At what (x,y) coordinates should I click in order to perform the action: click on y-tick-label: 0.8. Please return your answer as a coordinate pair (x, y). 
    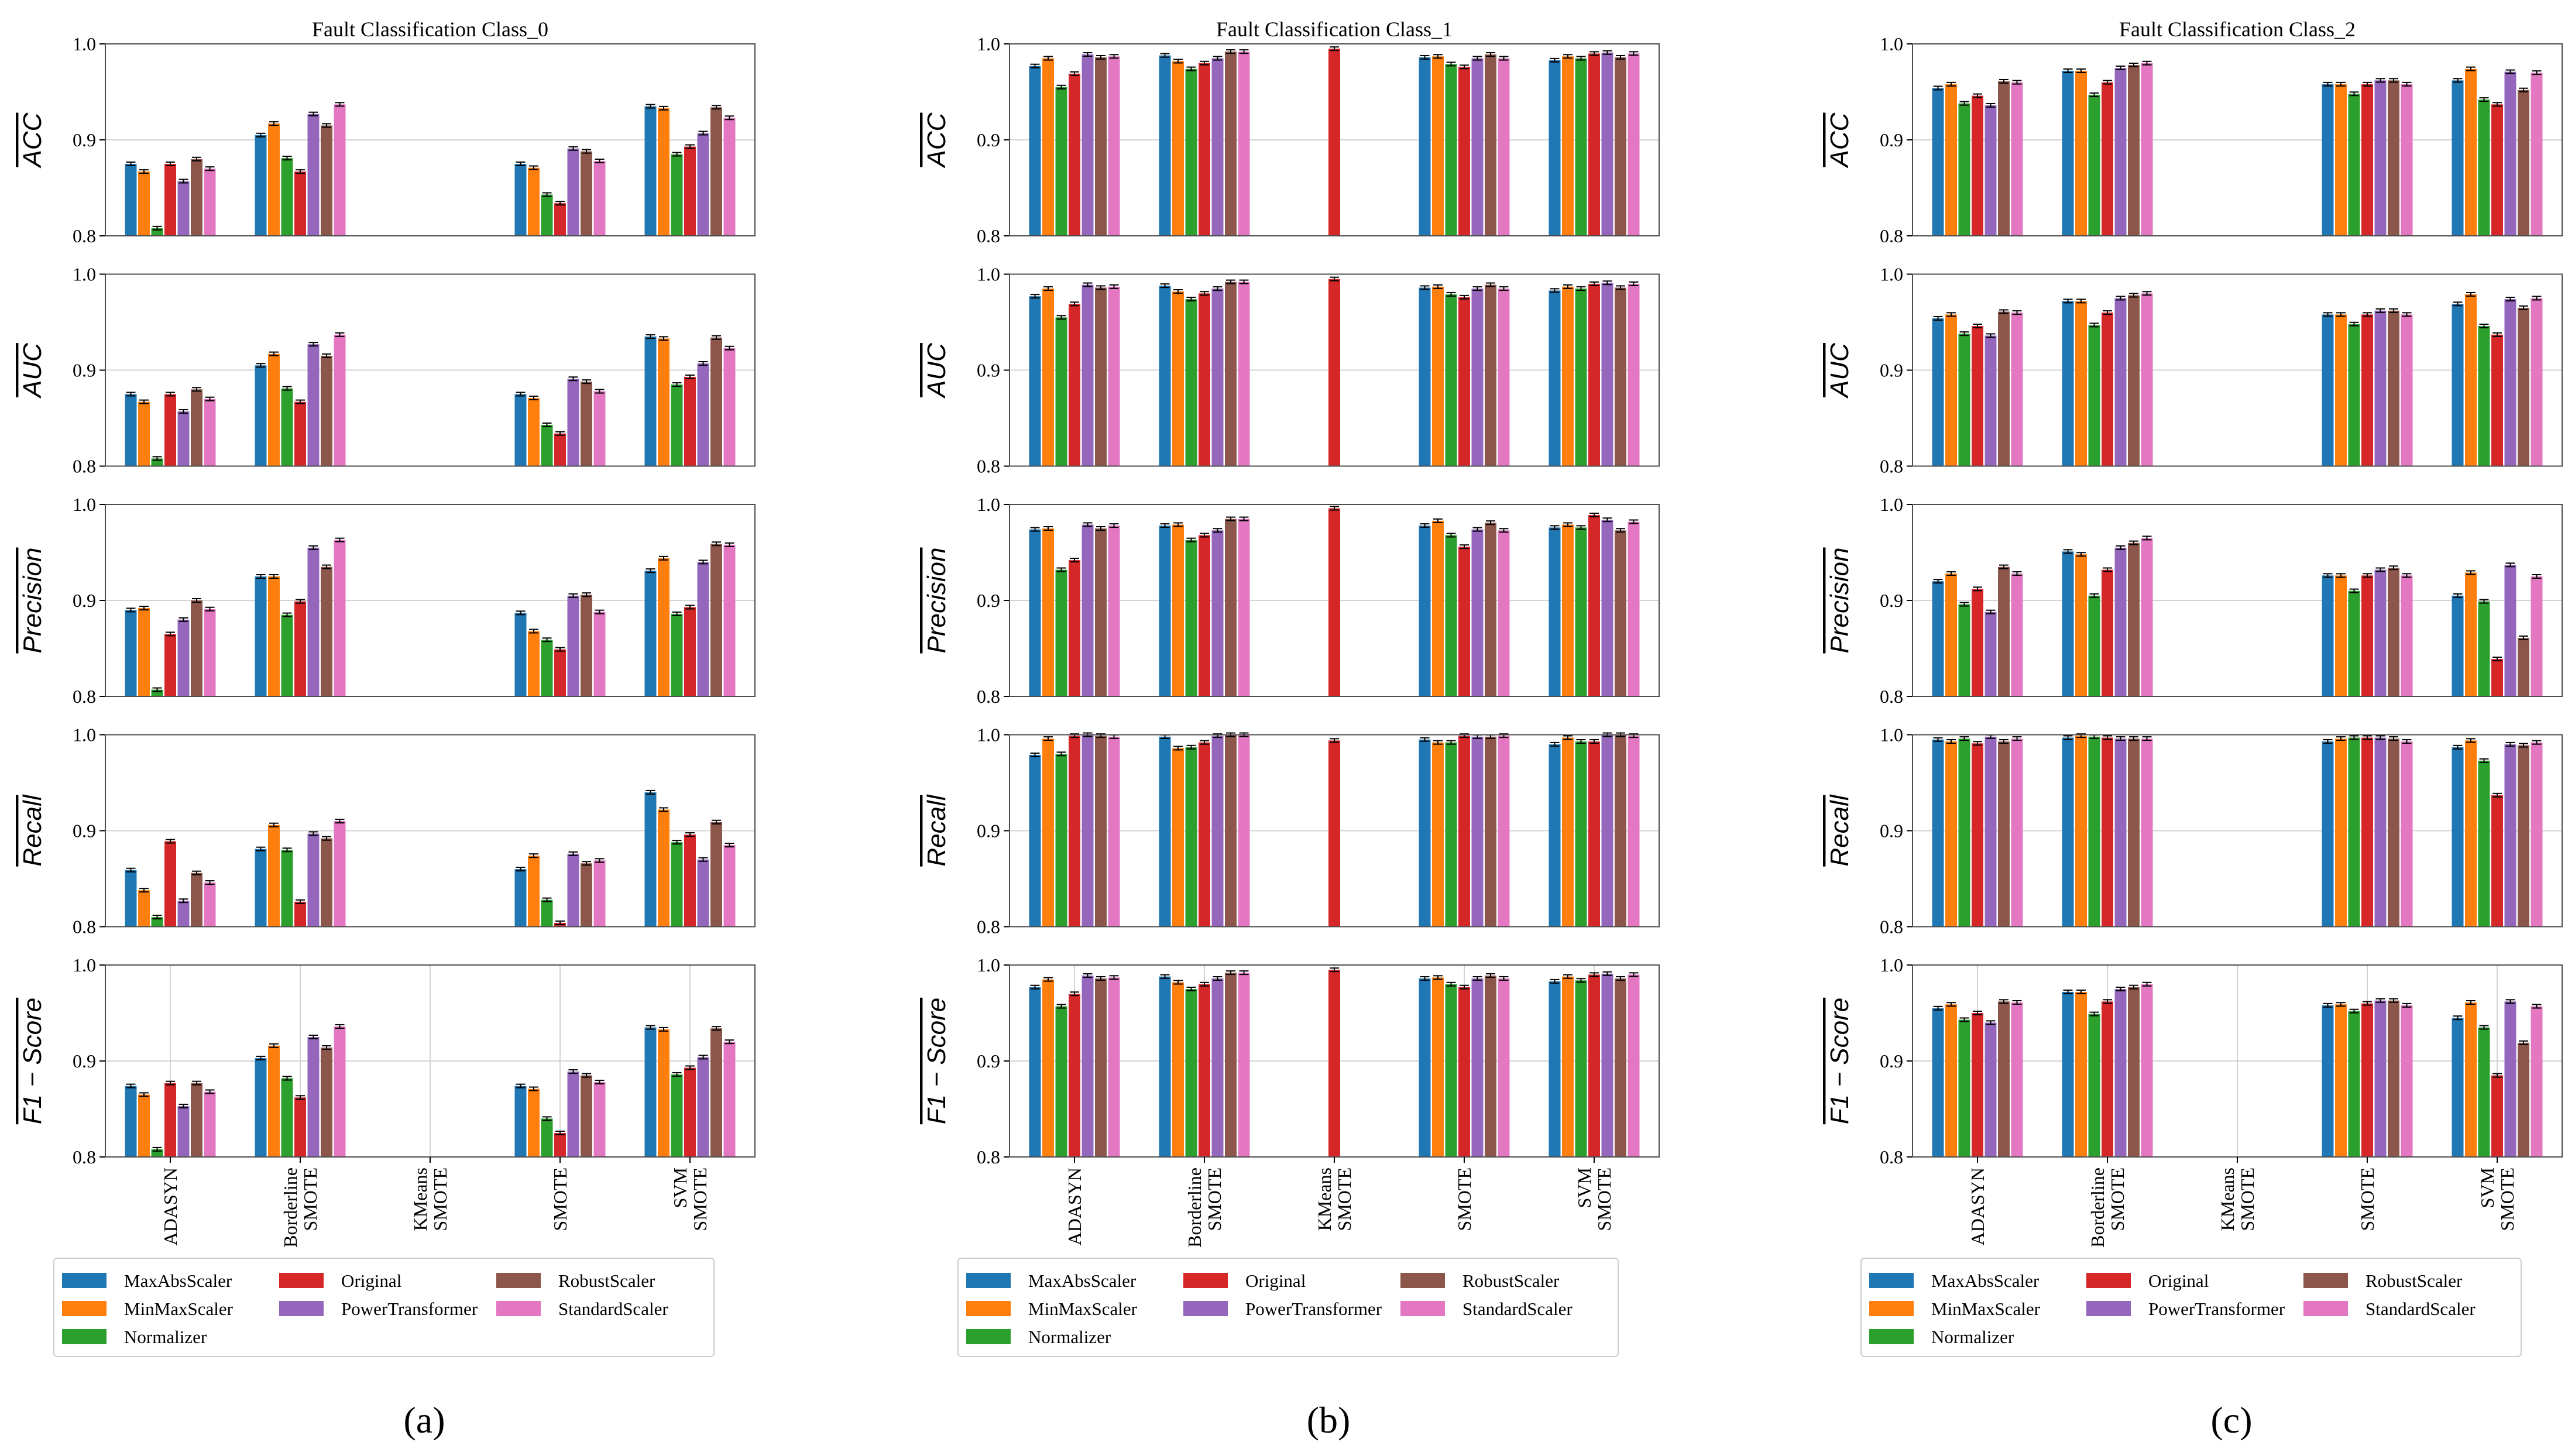
    Looking at the image, I should click on (84, 927).